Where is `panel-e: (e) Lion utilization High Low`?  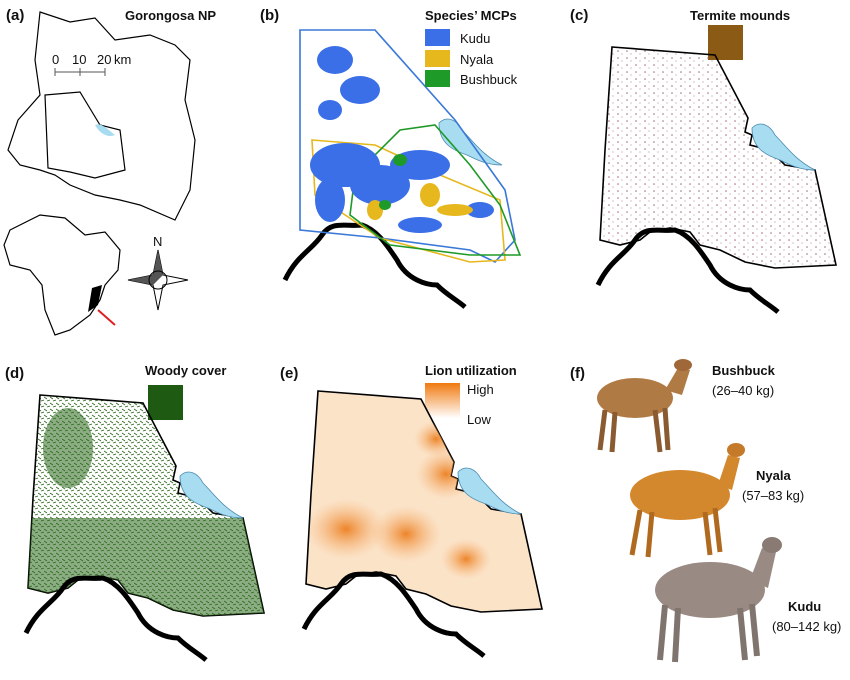
panel-e: (e) Lion utilization High Low is located at coordinates (411, 509).